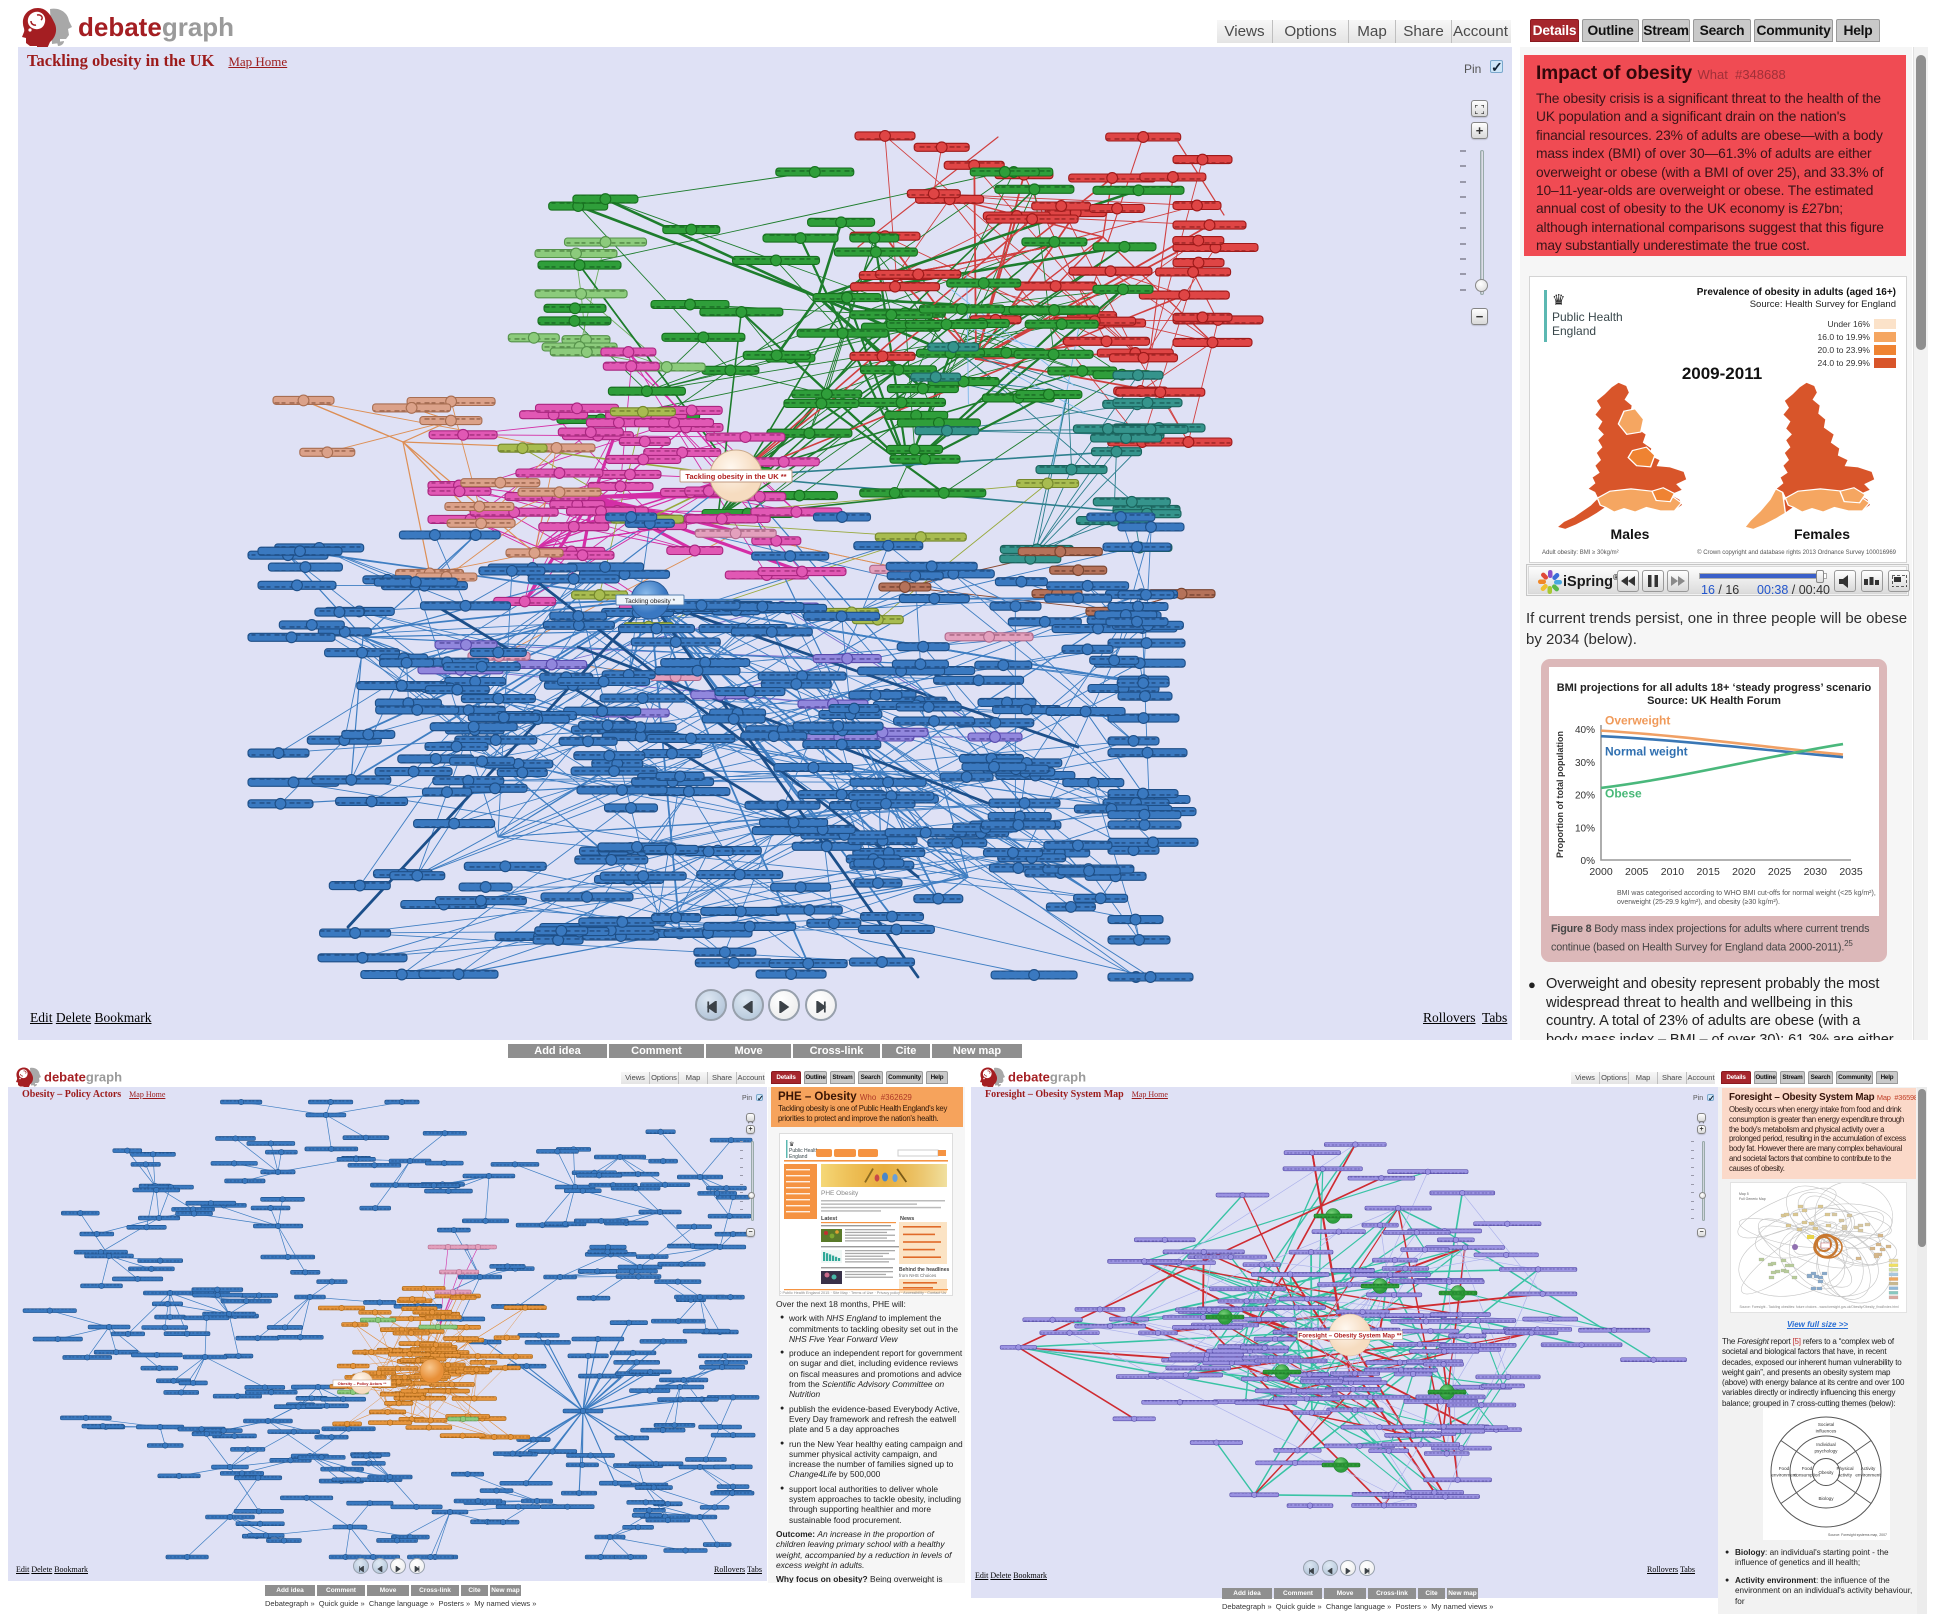  What do you see at coordinates (1752, 1199) in the screenshot?
I see `svg-text: Full Generic Map` at bounding box center [1752, 1199].